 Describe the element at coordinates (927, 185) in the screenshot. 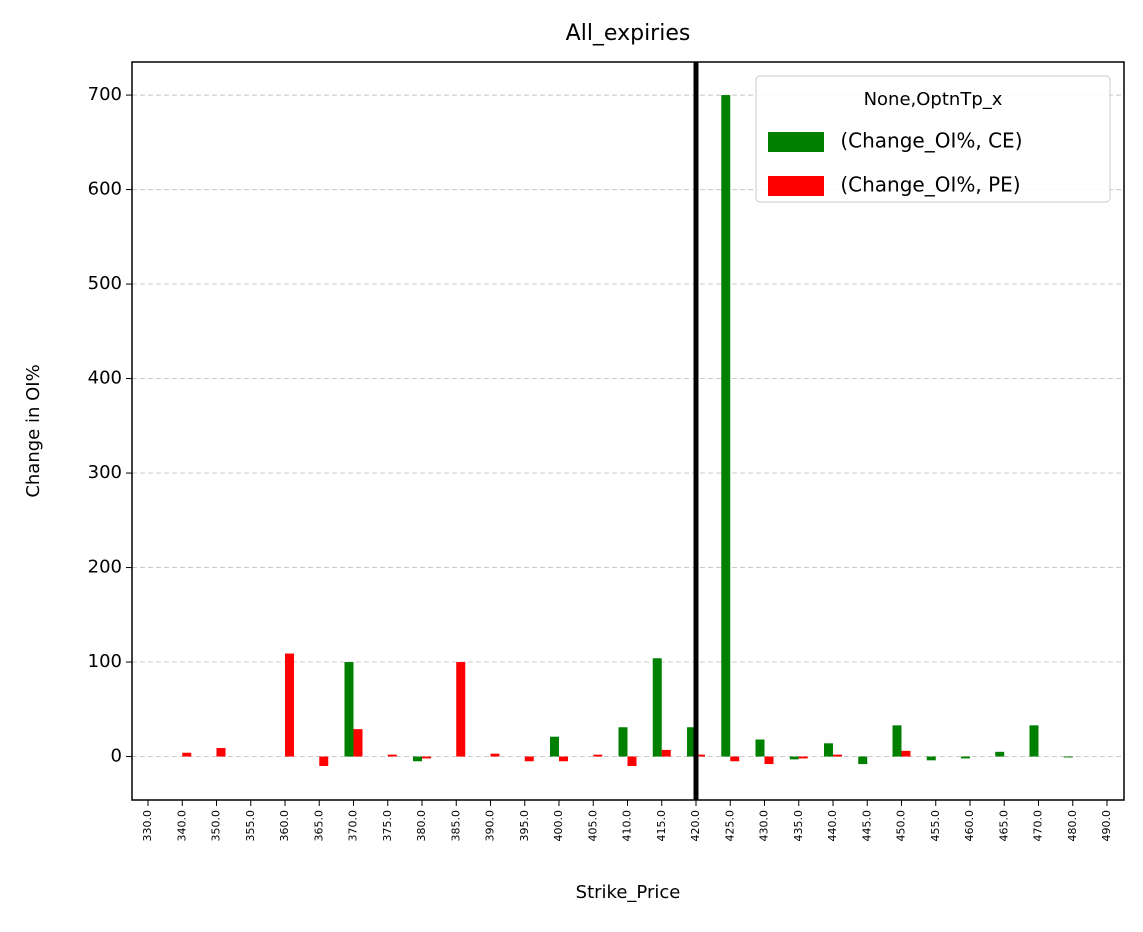

I see `legend-label: (Change_OI%, PE)` at that location.